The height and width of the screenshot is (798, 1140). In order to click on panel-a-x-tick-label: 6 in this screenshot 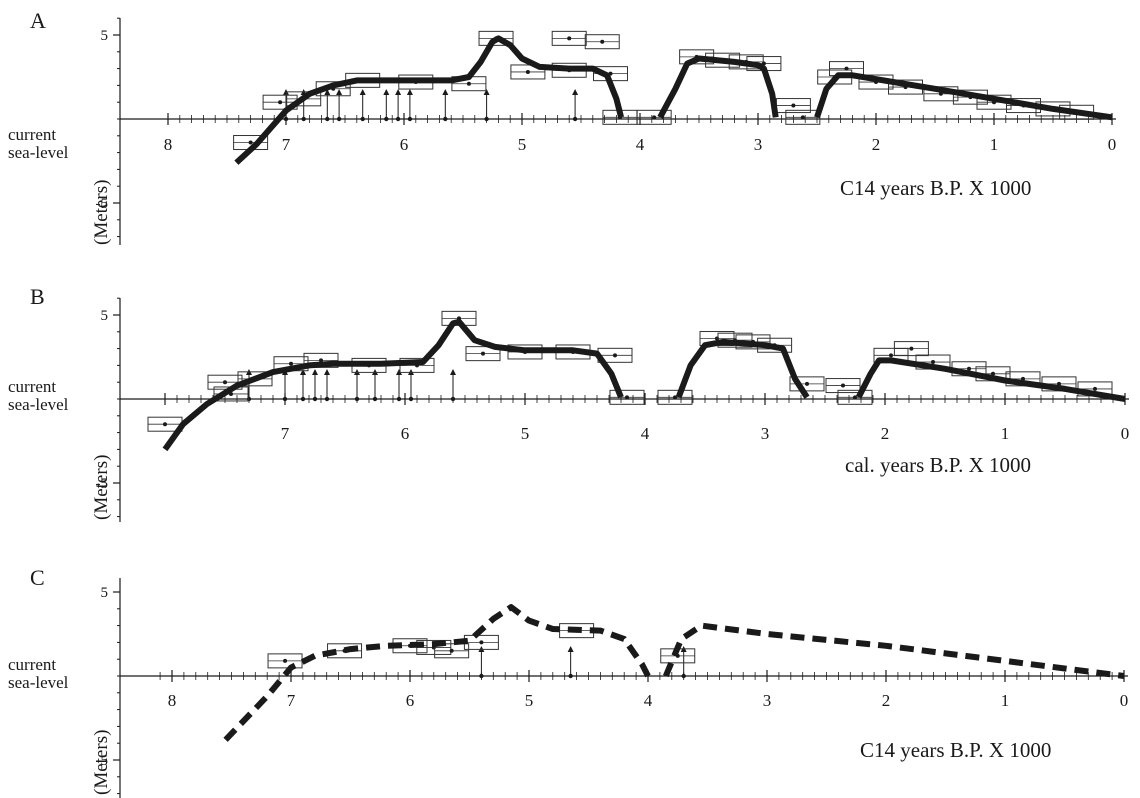, I will do `click(404, 144)`.